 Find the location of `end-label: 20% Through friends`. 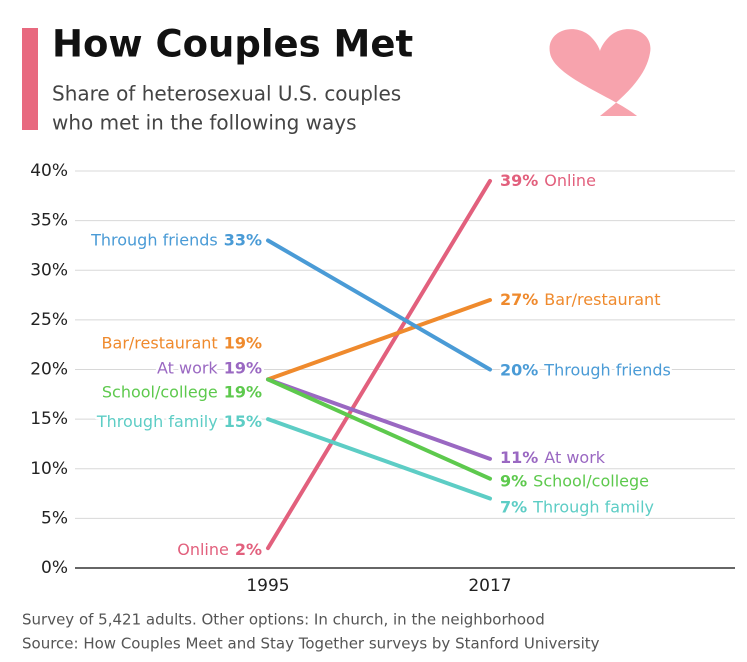

end-label: 20% Through friends is located at coordinates (585, 369).